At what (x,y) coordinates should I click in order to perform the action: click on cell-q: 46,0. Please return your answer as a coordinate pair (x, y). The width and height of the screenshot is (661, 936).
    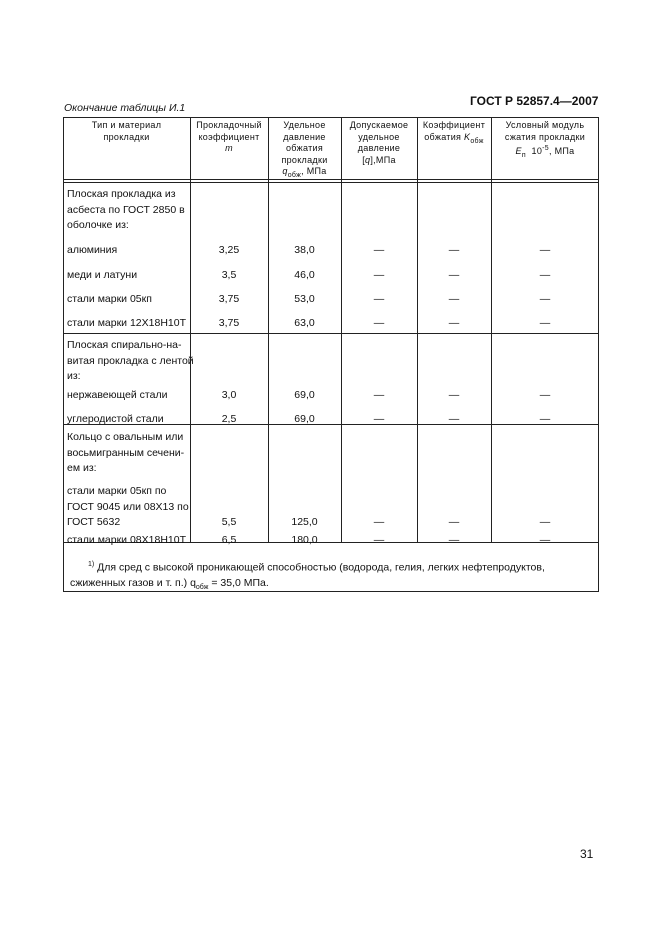
    Looking at the image, I should click on (304, 275).